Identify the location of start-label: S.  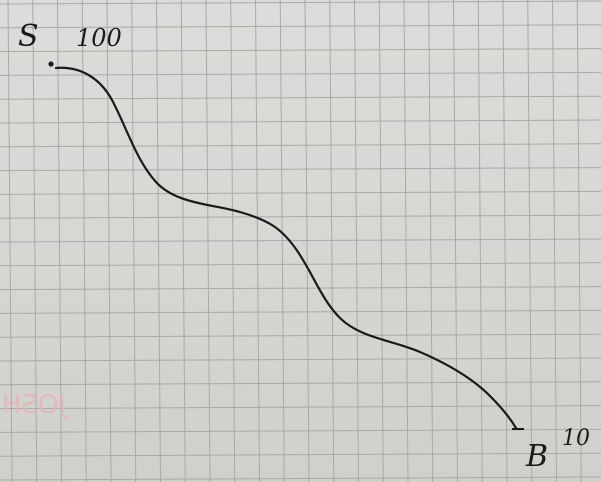
(28, 36).